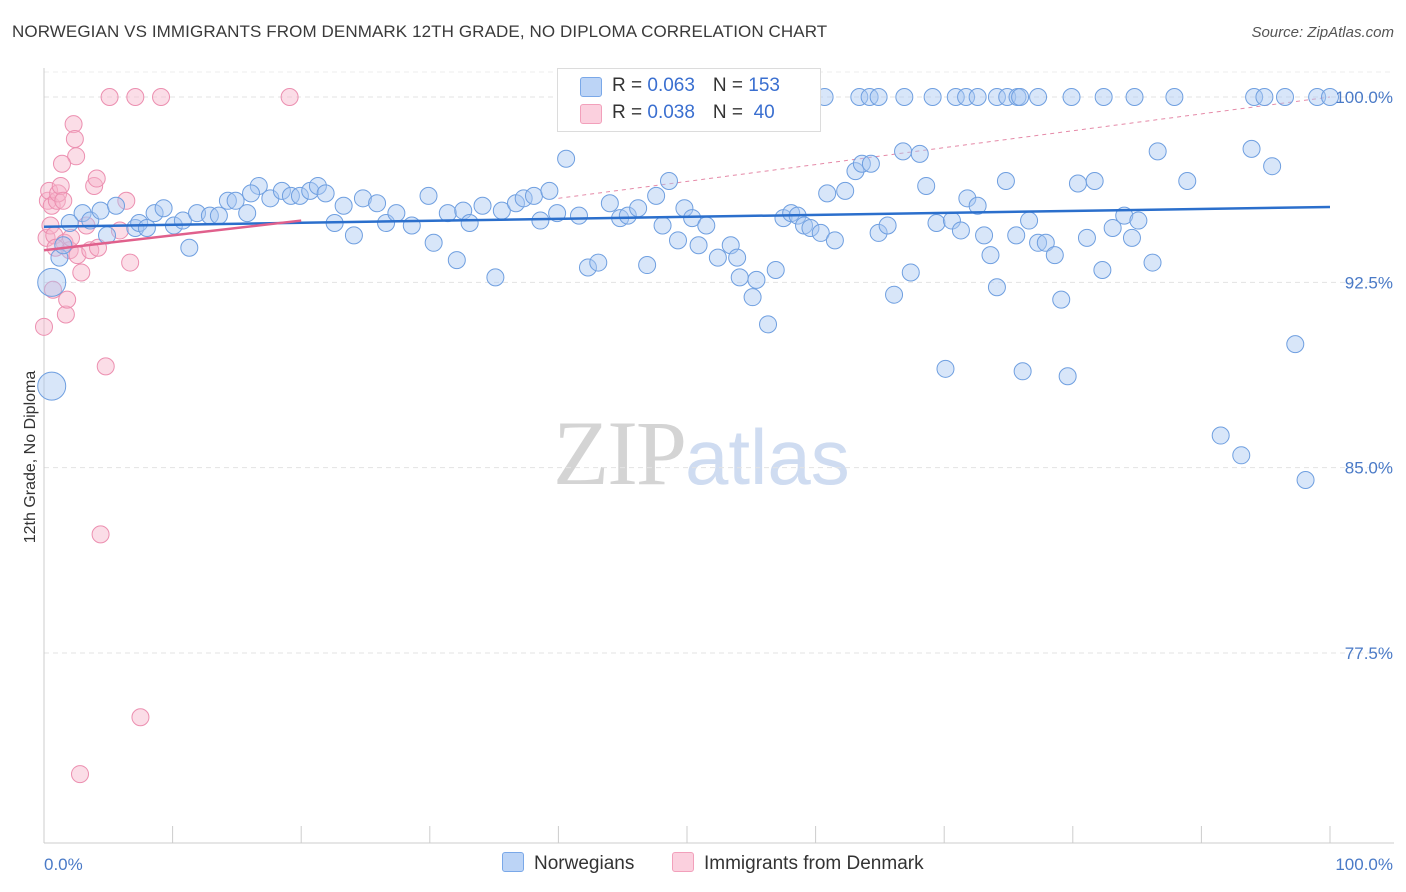 The height and width of the screenshot is (892, 1406). Describe the element at coordinates (761, 112) in the screenshot. I see `legend-n-value: 40` at that location.